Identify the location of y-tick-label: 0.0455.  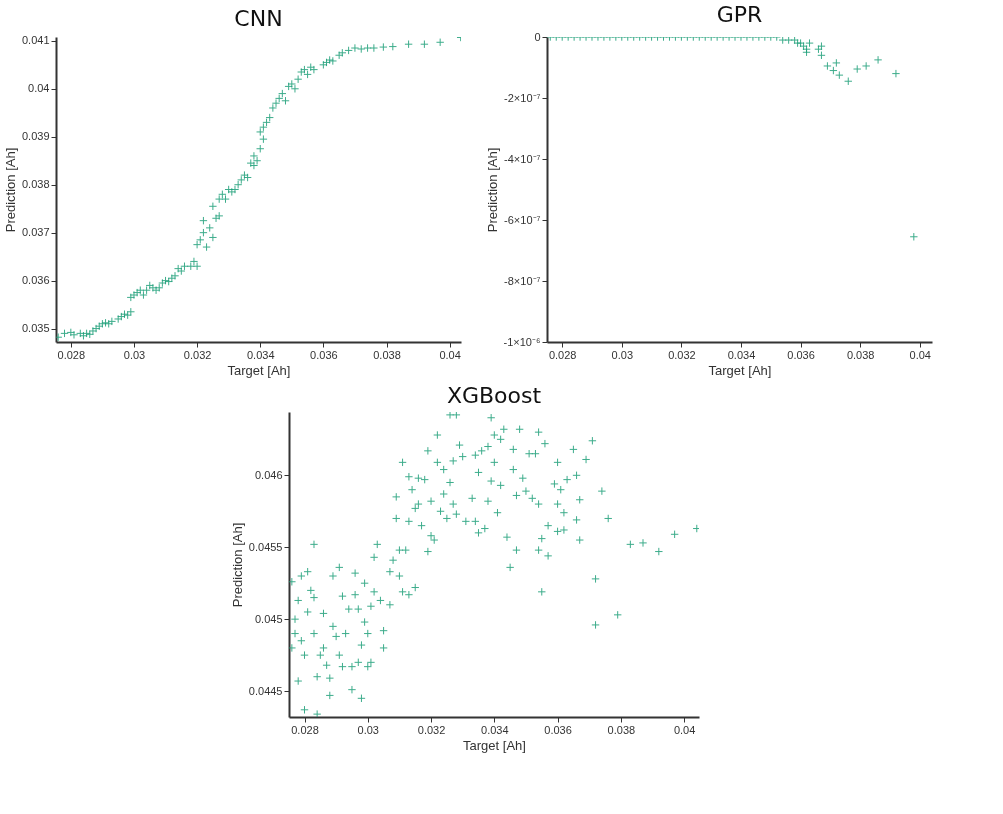
(265, 546).